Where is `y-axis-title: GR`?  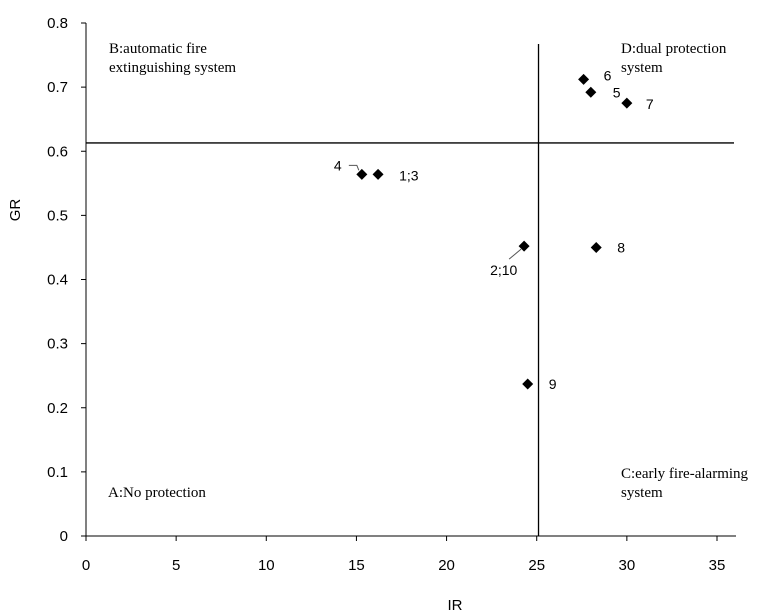 y-axis-title: GR is located at coordinates (15, 210).